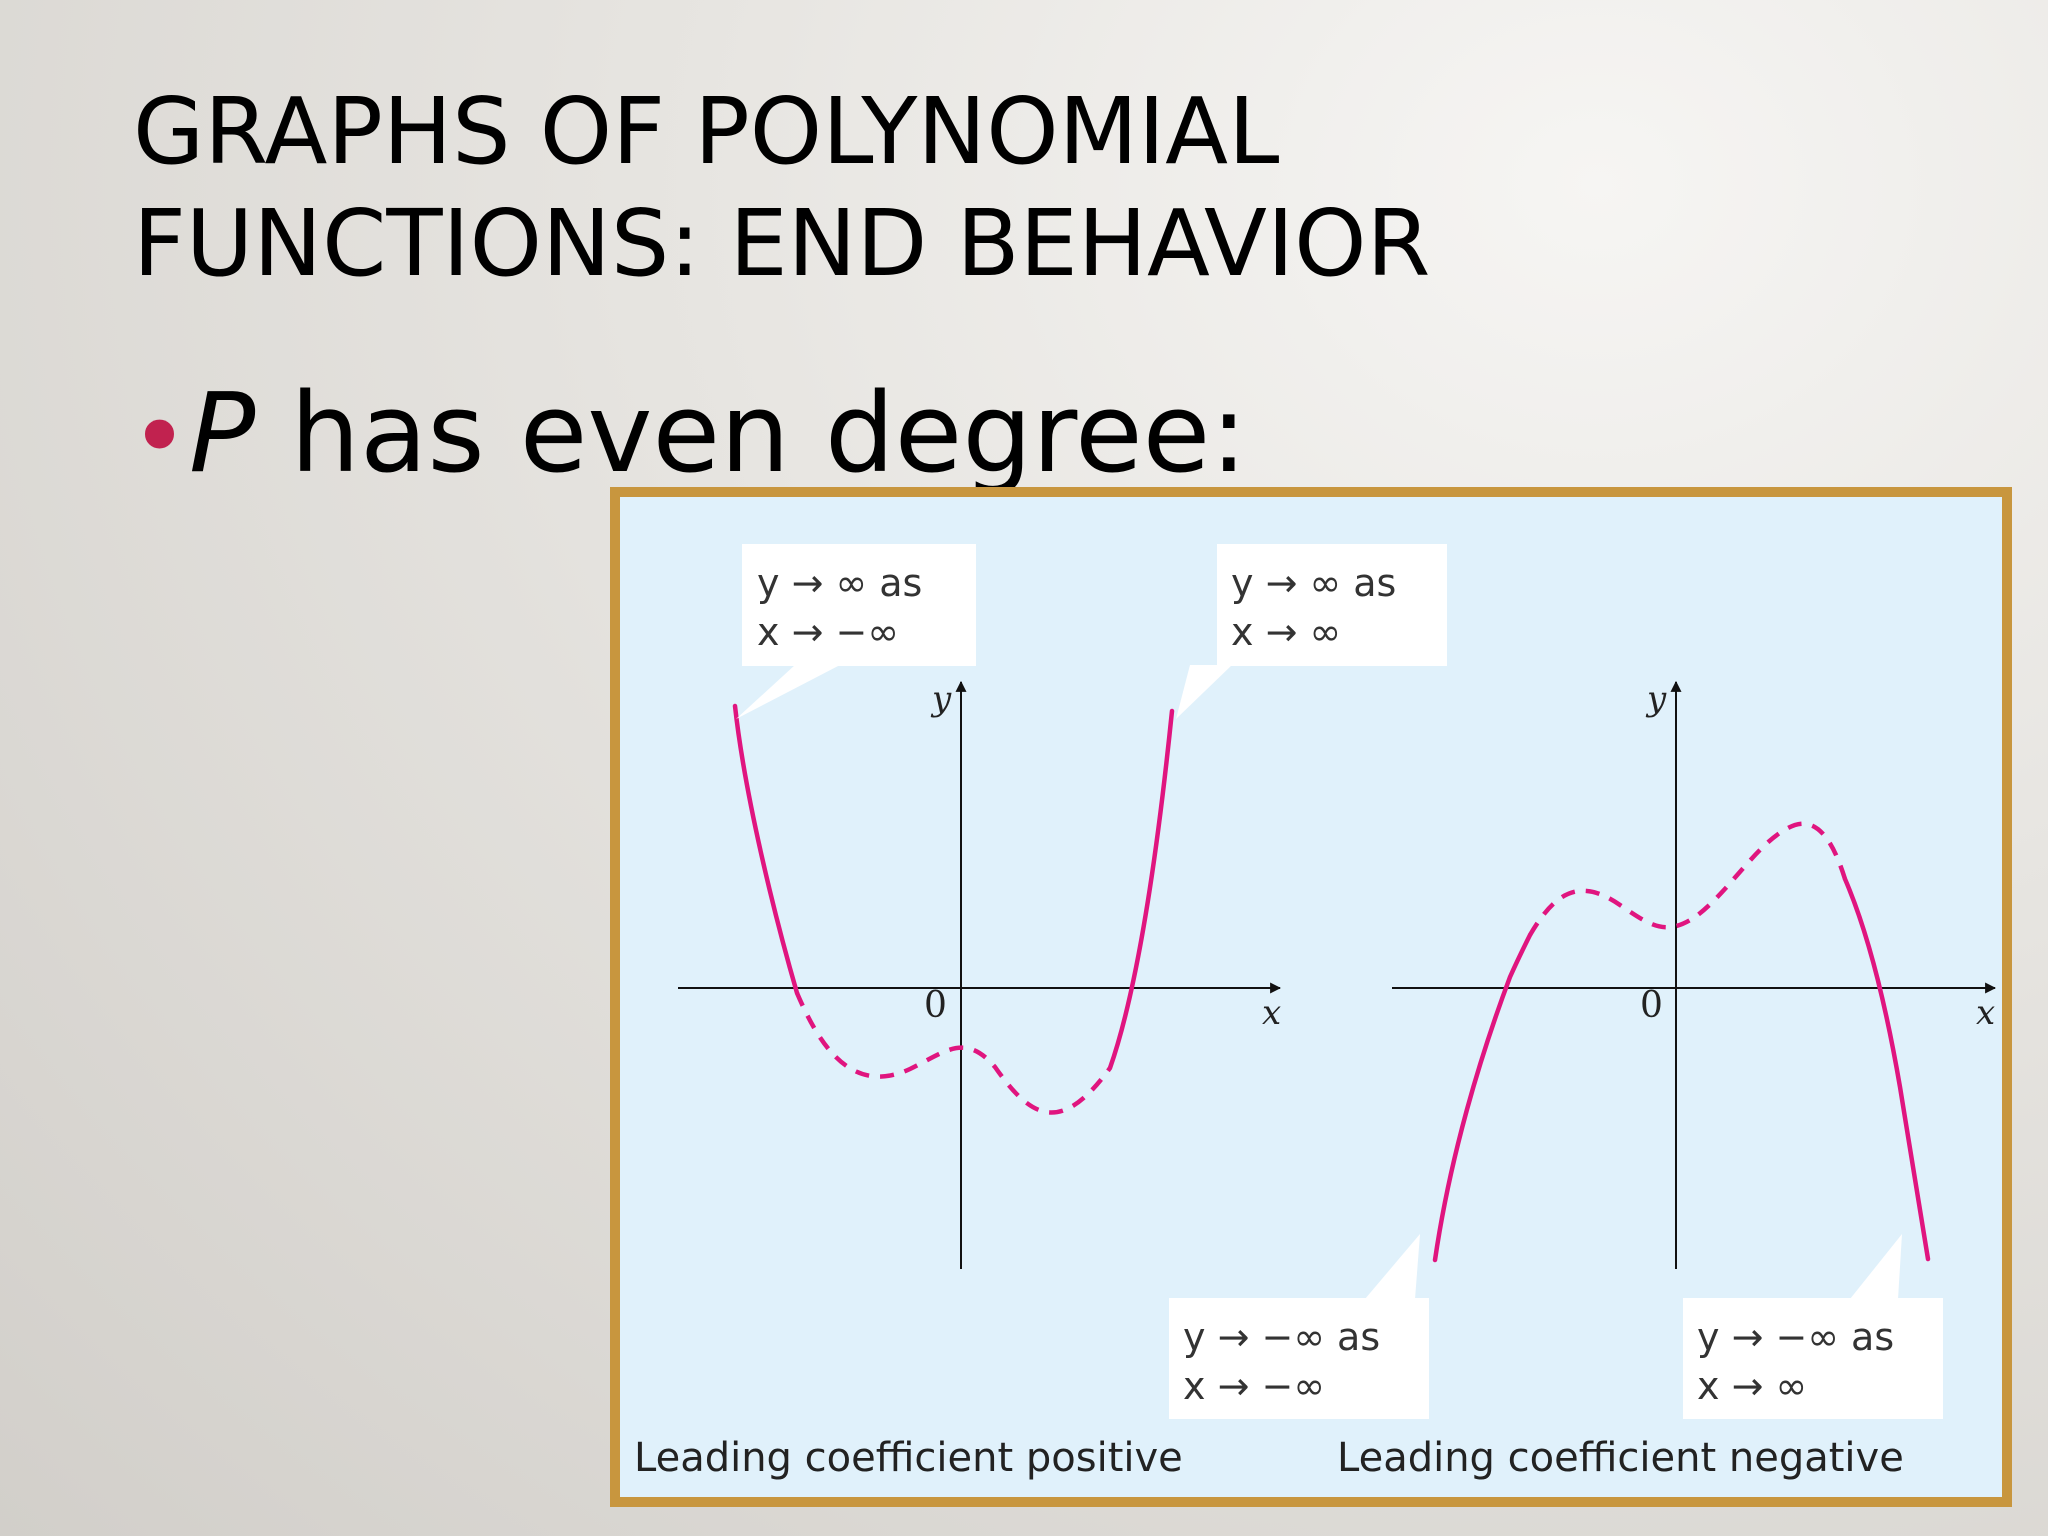  I want to click on right-curve-left-arm, so click(1482, 1097).